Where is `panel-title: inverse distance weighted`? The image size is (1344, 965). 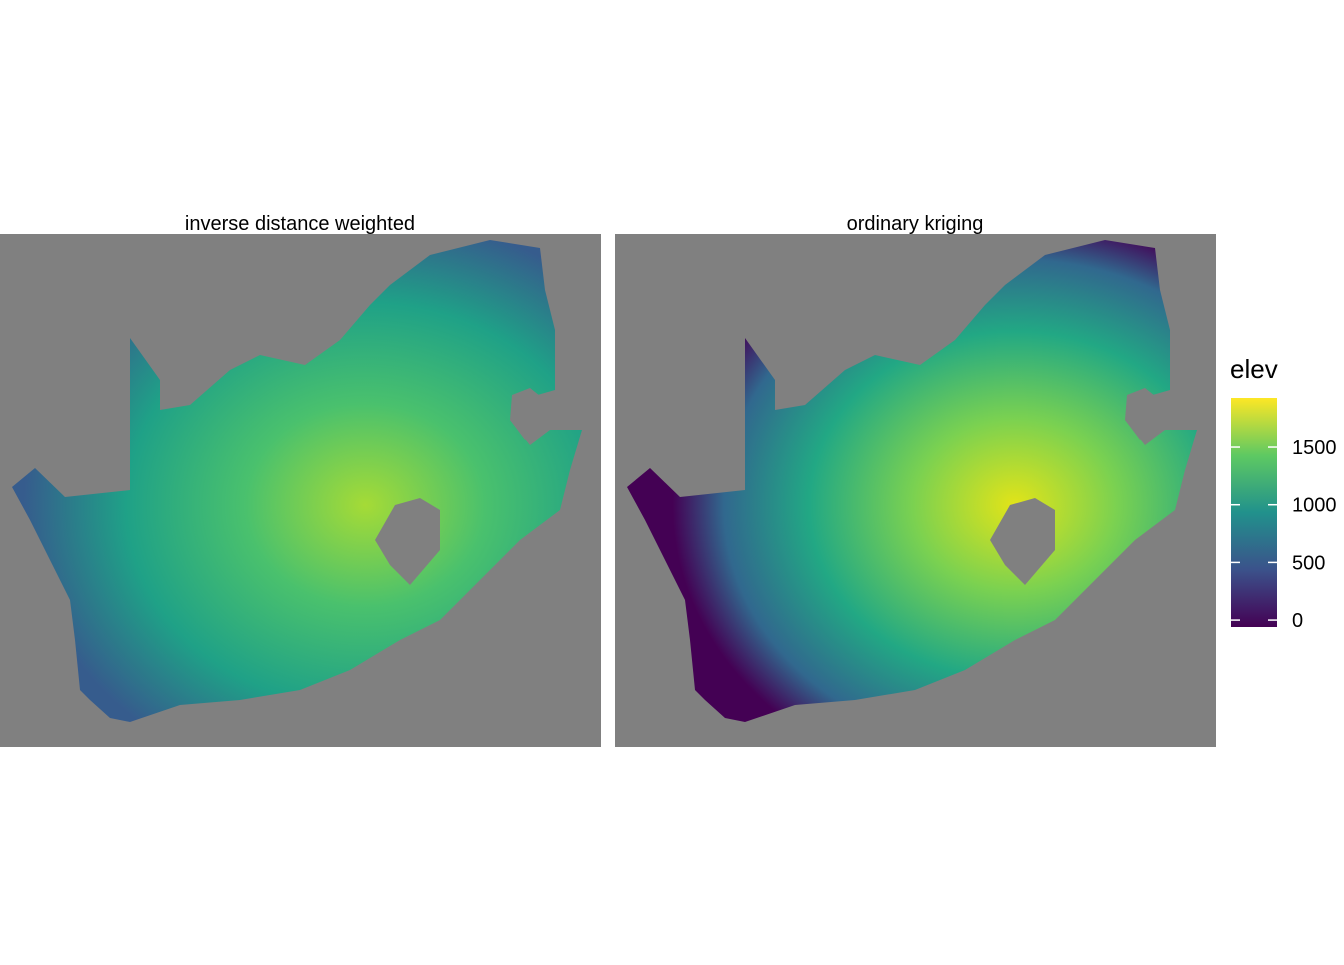
panel-title: inverse distance weighted is located at coordinates (300, 224).